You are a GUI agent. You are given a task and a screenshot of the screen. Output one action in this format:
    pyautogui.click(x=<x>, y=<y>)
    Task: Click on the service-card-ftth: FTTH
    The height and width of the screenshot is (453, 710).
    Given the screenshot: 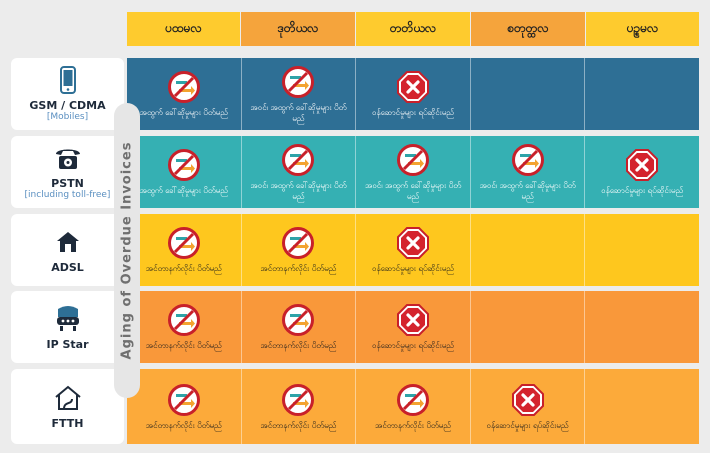 What is the action you would take?
    pyautogui.click(x=67, y=406)
    